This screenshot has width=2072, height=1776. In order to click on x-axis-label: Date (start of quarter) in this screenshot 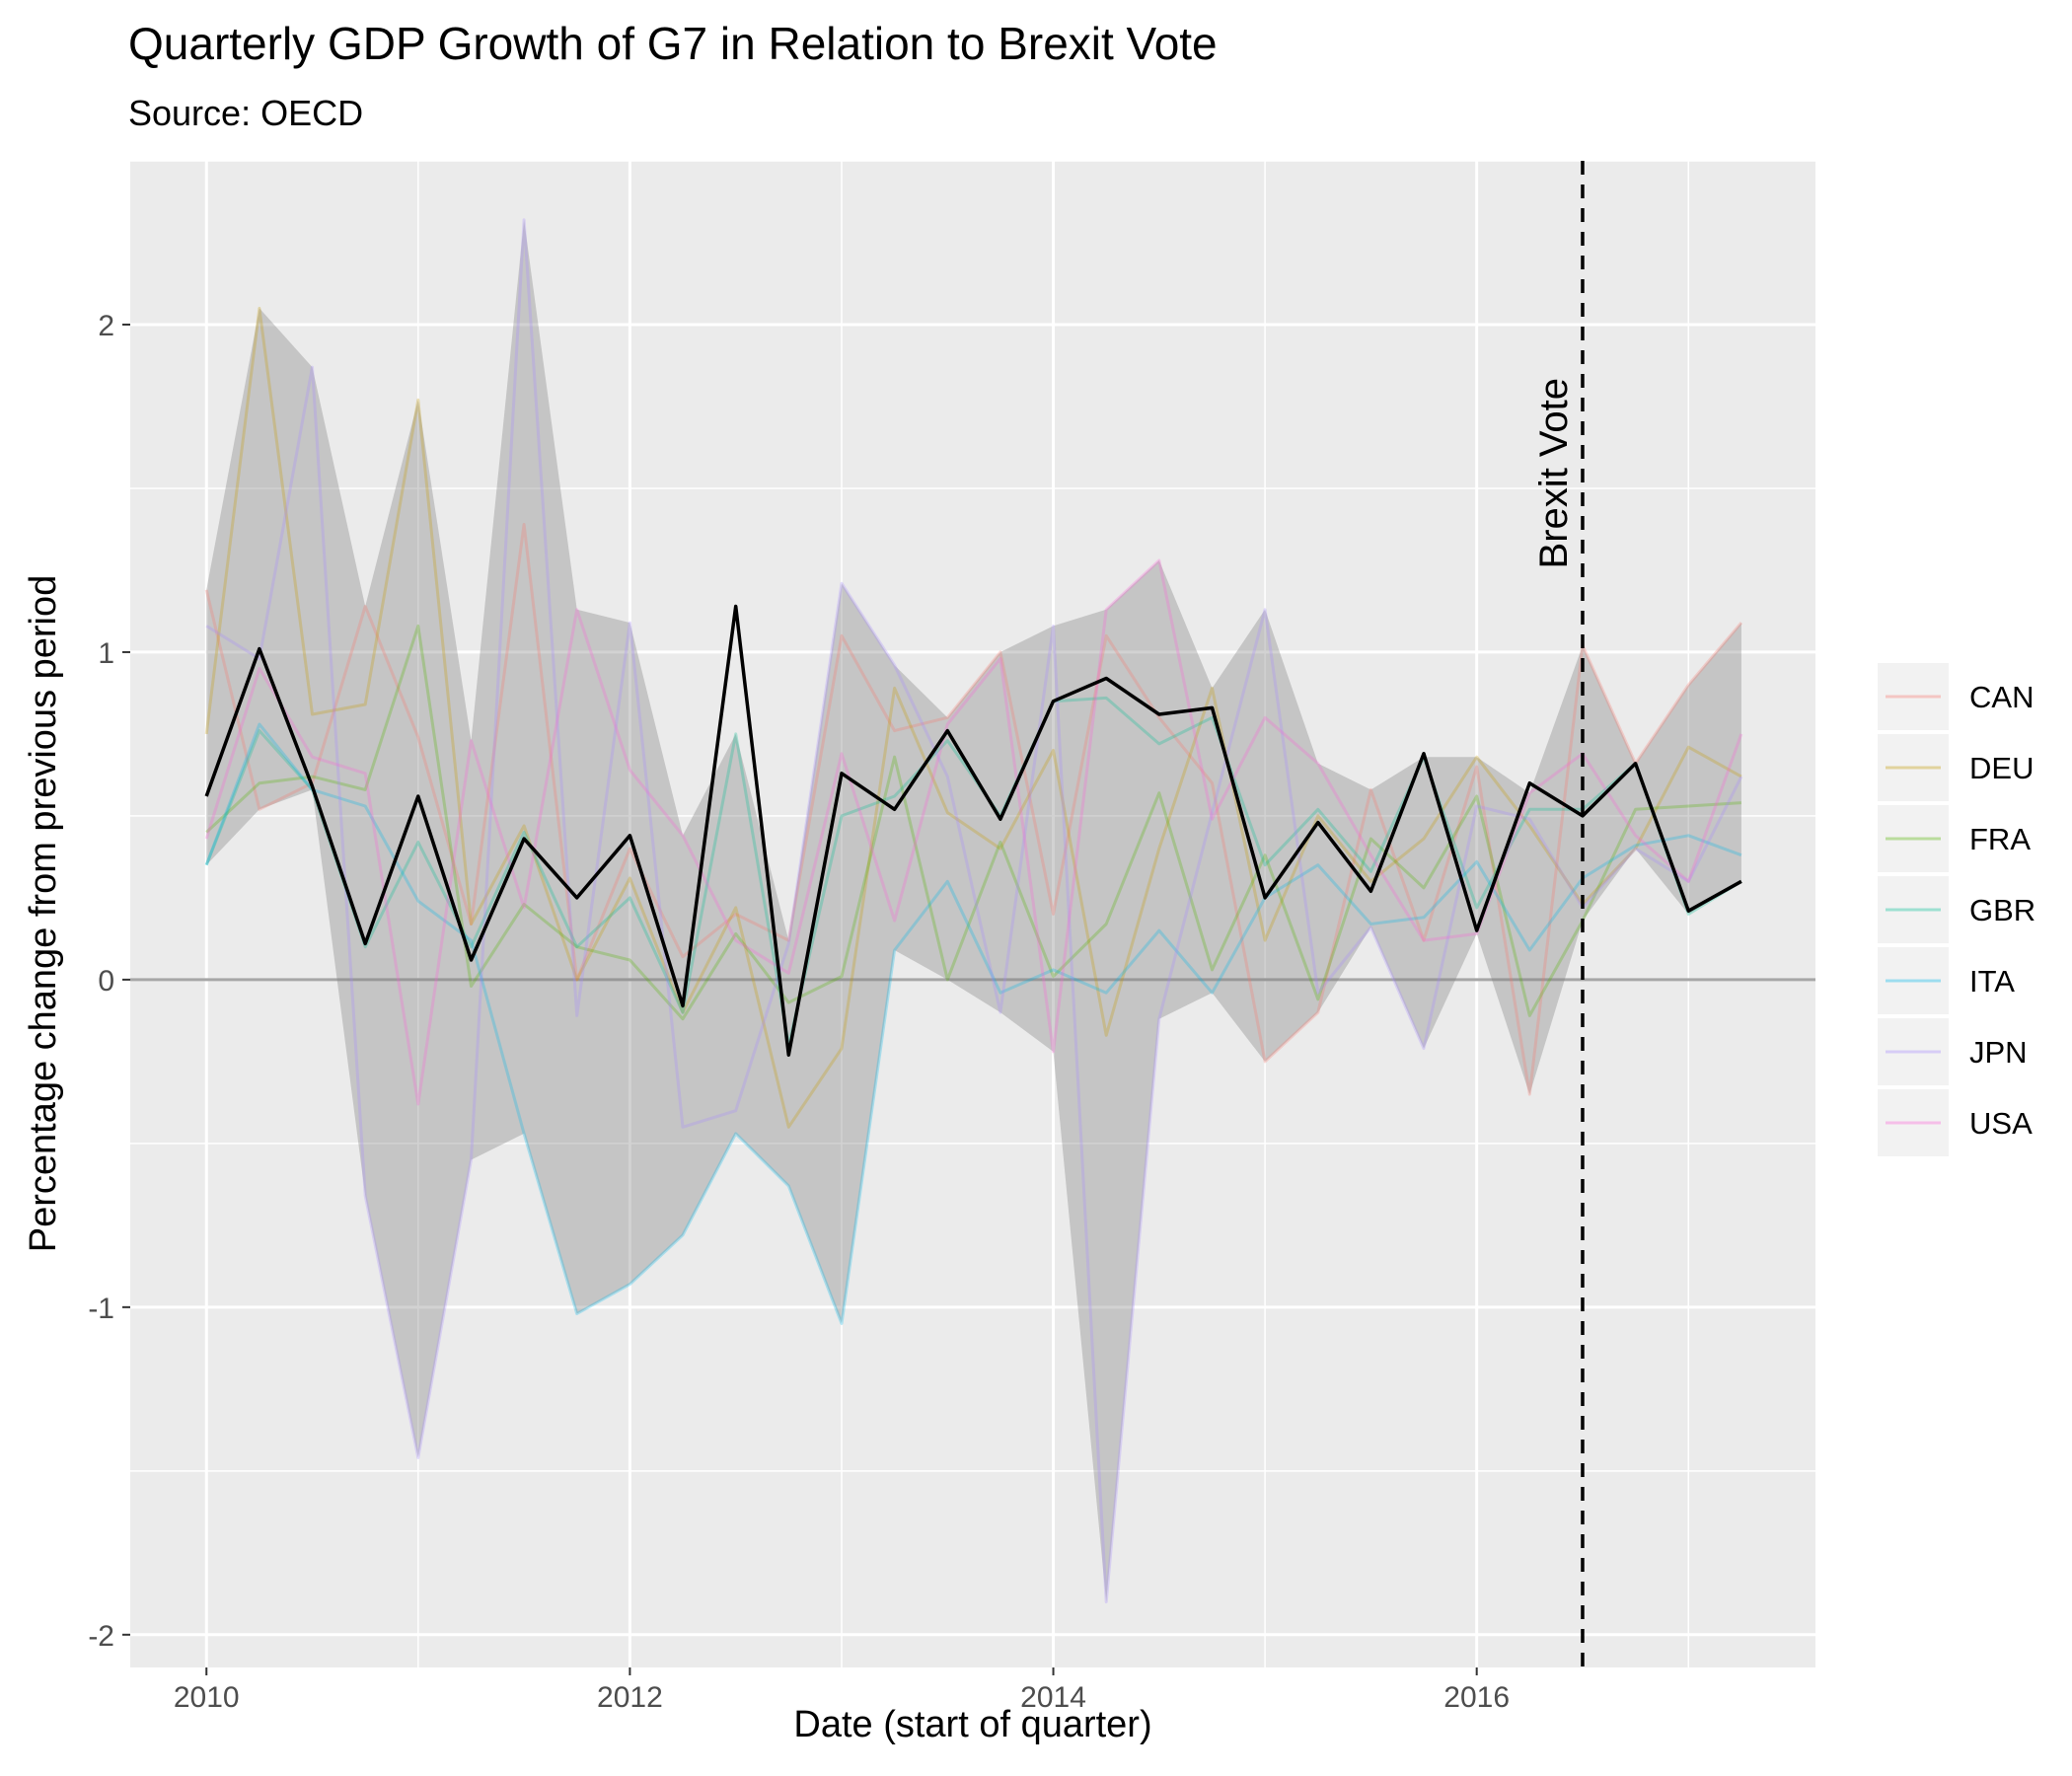, I will do `click(972, 1725)`.